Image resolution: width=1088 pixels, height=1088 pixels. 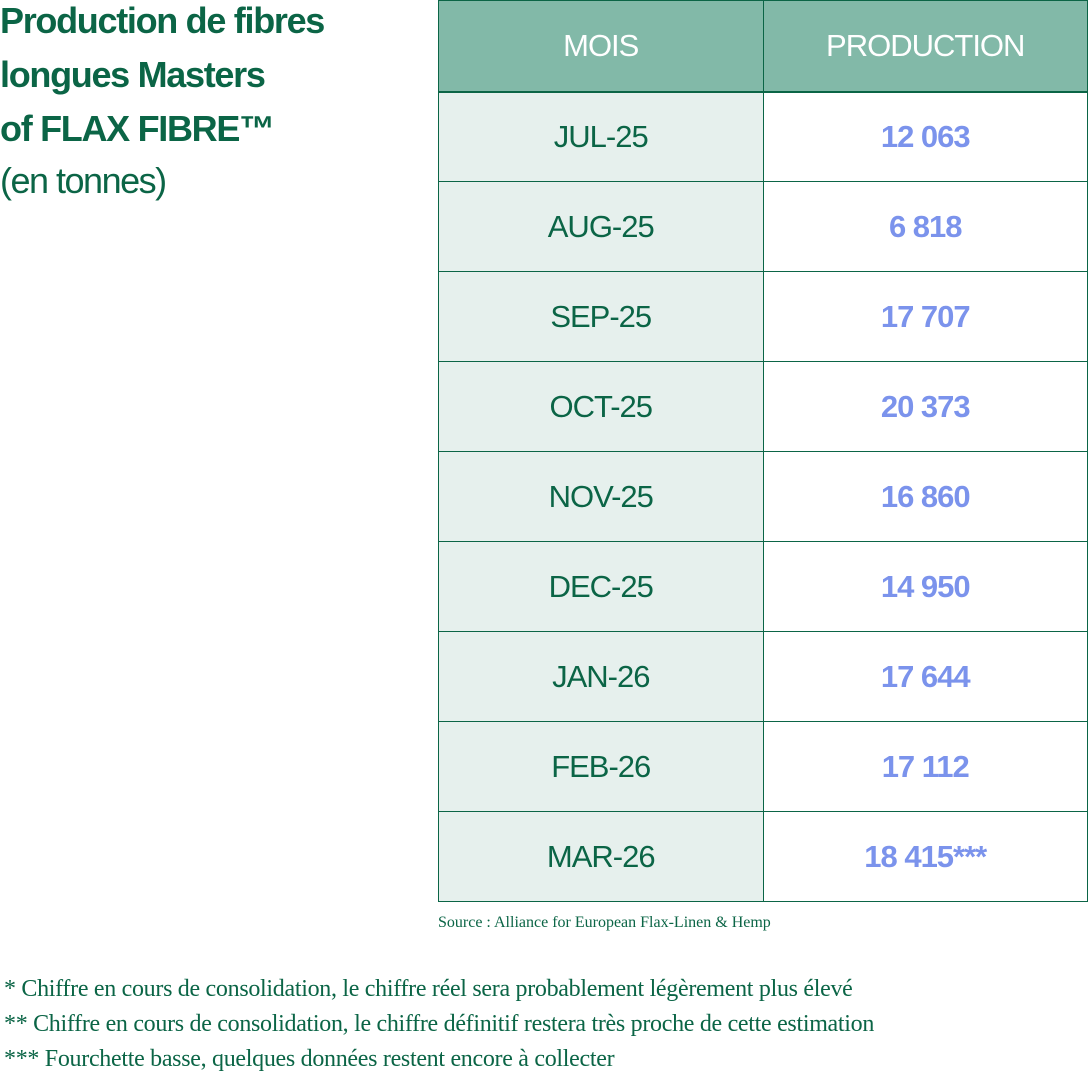 What do you see at coordinates (601, 136) in the screenshot?
I see `month-cell: JUL-25` at bounding box center [601, 136].